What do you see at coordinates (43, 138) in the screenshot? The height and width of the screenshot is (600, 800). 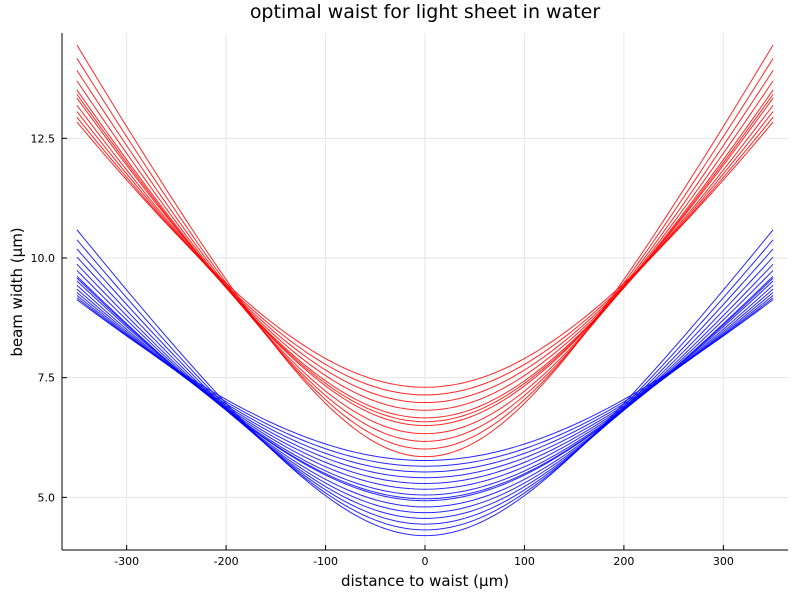 I see `y-tick-label: 12.5` at bounding box center [43, 138].